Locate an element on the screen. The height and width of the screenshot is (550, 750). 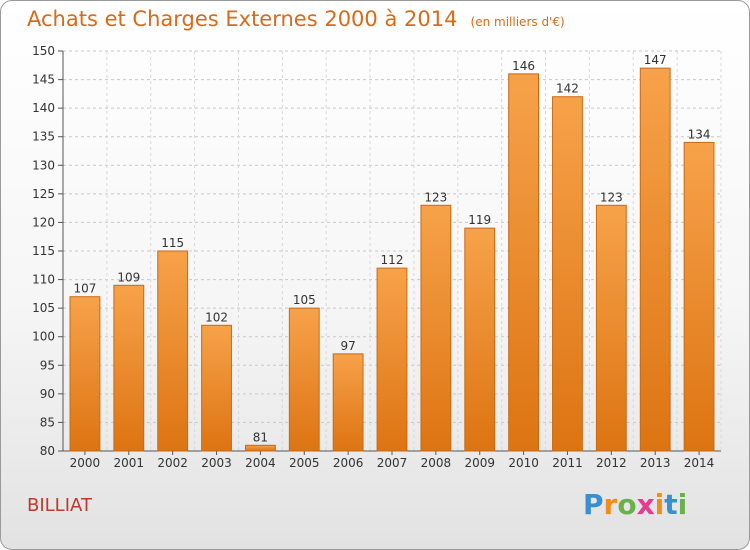
logo-letter: t is located at coordinates (671, 504).